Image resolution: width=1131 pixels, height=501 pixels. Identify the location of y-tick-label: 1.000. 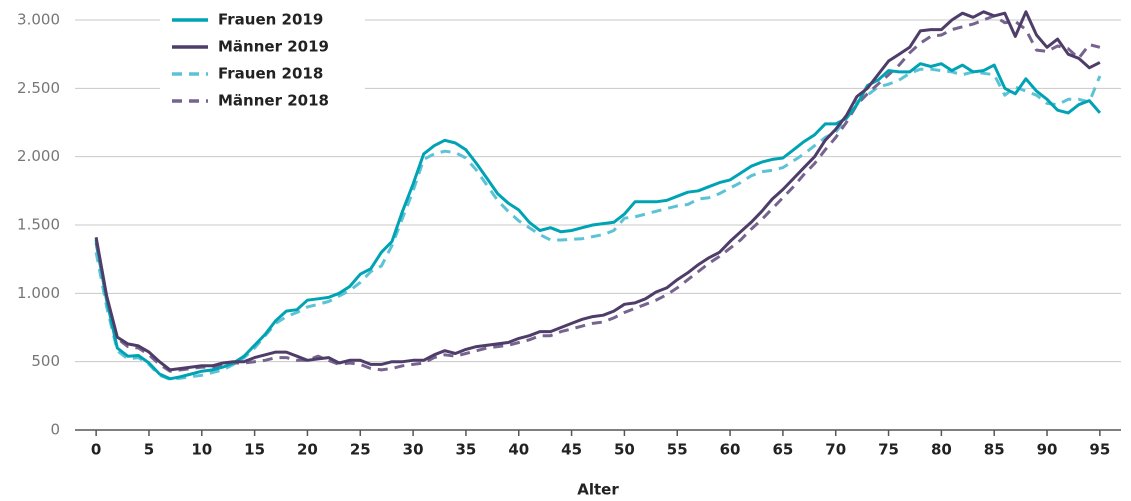
(38, 293).